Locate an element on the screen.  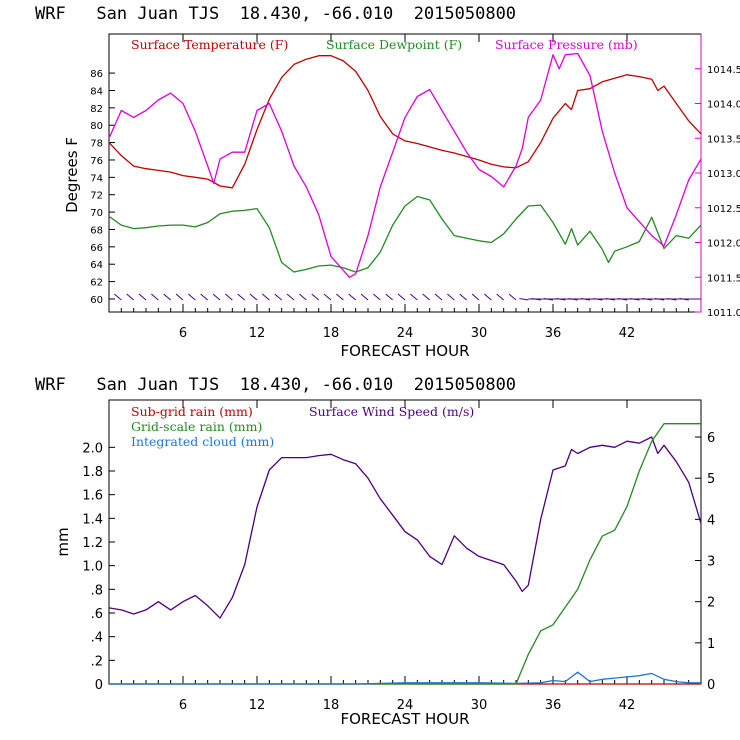
y2-tick-label: 1012.5 is located at coordinates (723, 209).